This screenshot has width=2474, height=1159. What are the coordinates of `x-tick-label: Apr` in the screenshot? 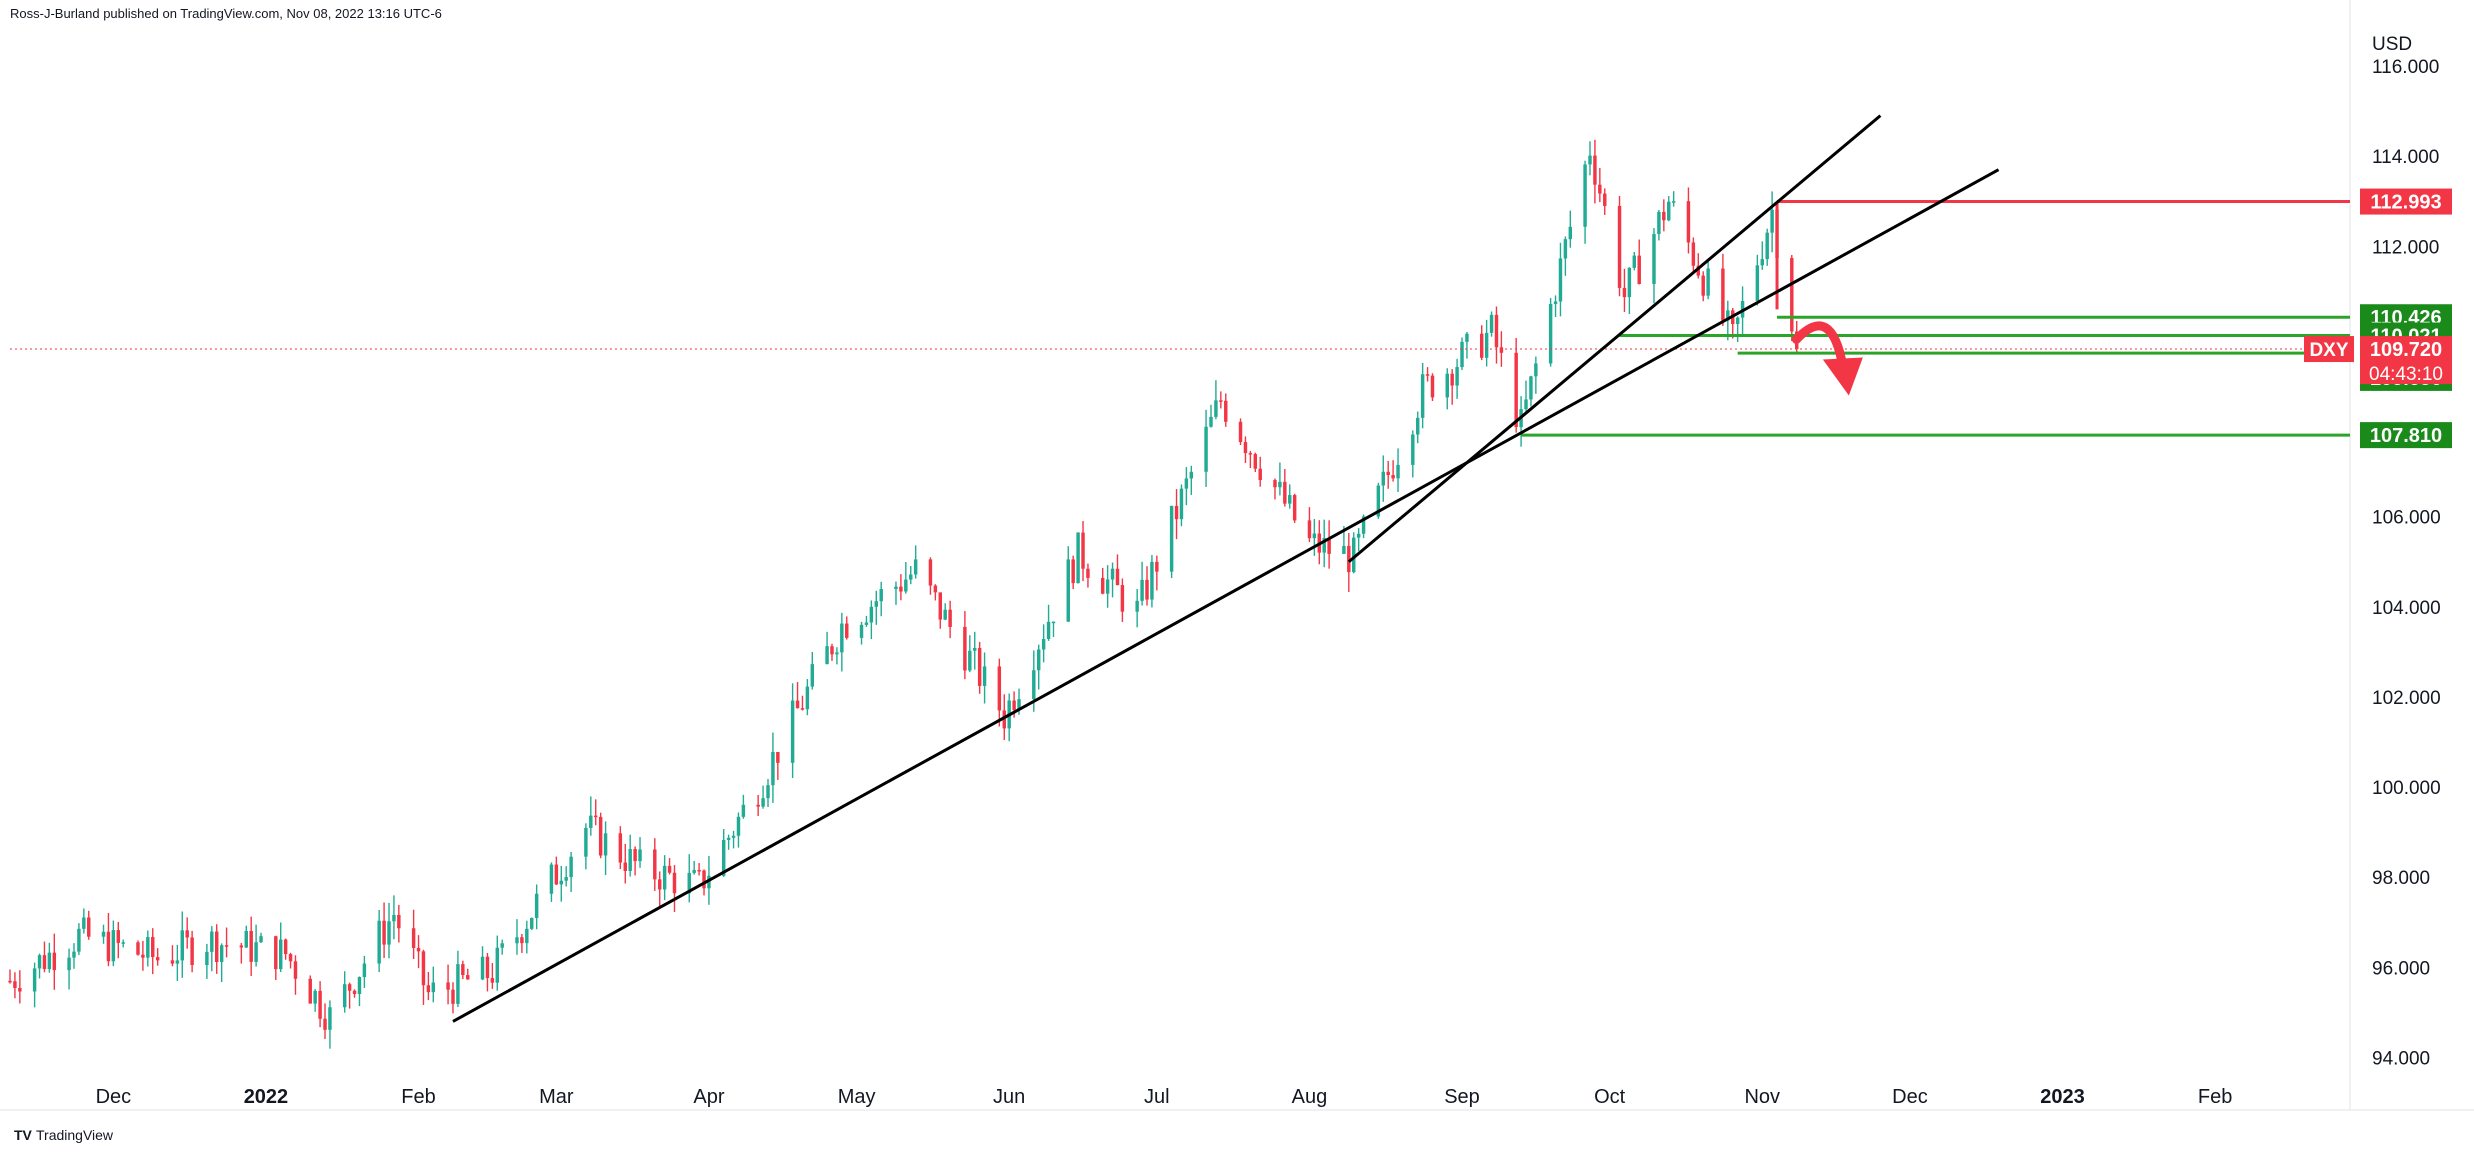 It's located at (708, 1097).